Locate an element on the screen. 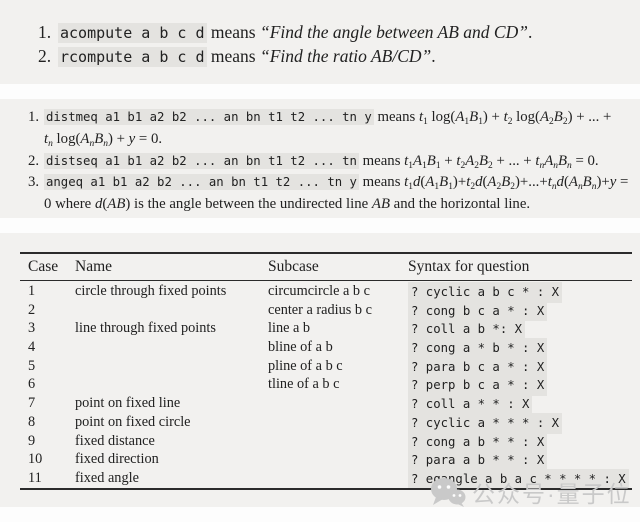 The image size is (640, 522). table-row: 9 fixed distance ? cong a b * * : X is located at coordinates (326, 442).